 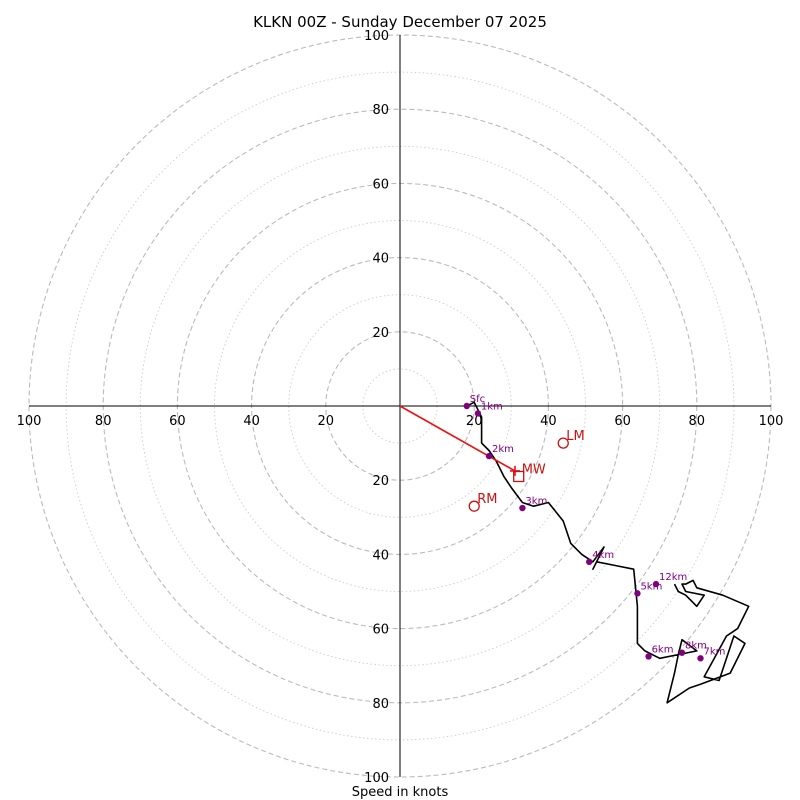 What do you see at coordinates (663, 649) in the screenshot?
I see `height-marker-label: 6km` at bounding box center [663, 649].